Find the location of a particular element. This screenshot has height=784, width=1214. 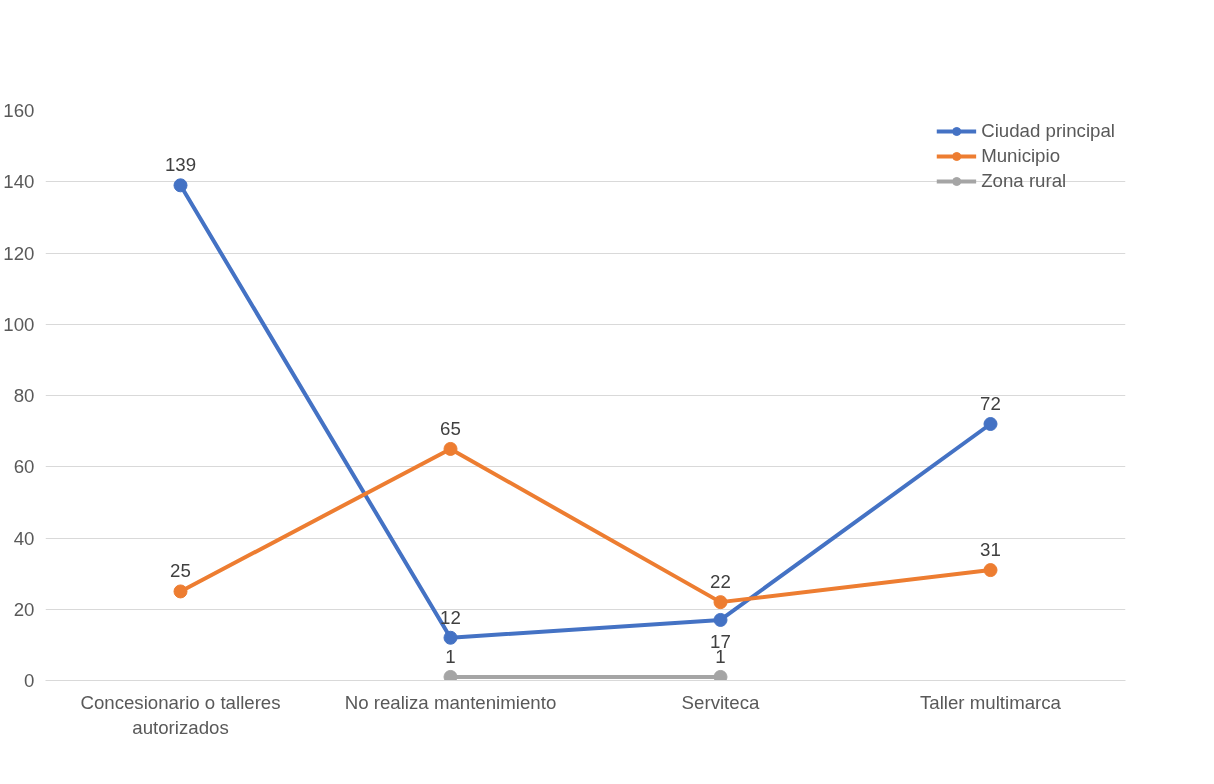

data-label: 22 is located at coordinates (720, 582).